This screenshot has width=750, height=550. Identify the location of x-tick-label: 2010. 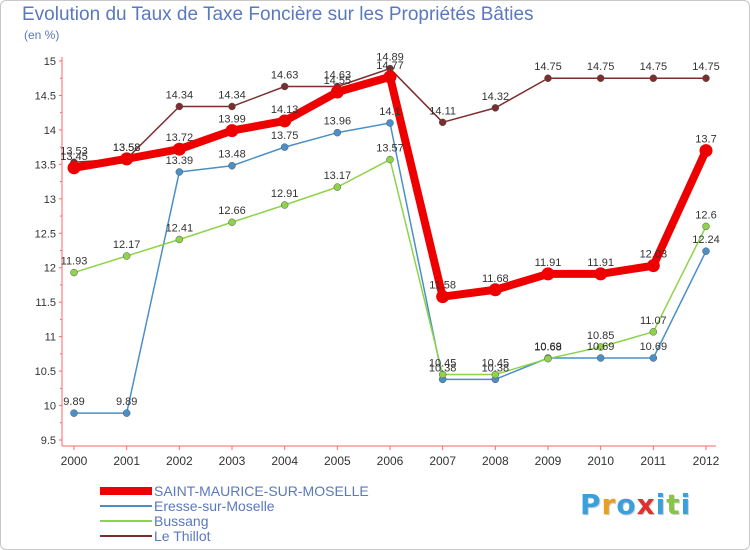
(600, 461).